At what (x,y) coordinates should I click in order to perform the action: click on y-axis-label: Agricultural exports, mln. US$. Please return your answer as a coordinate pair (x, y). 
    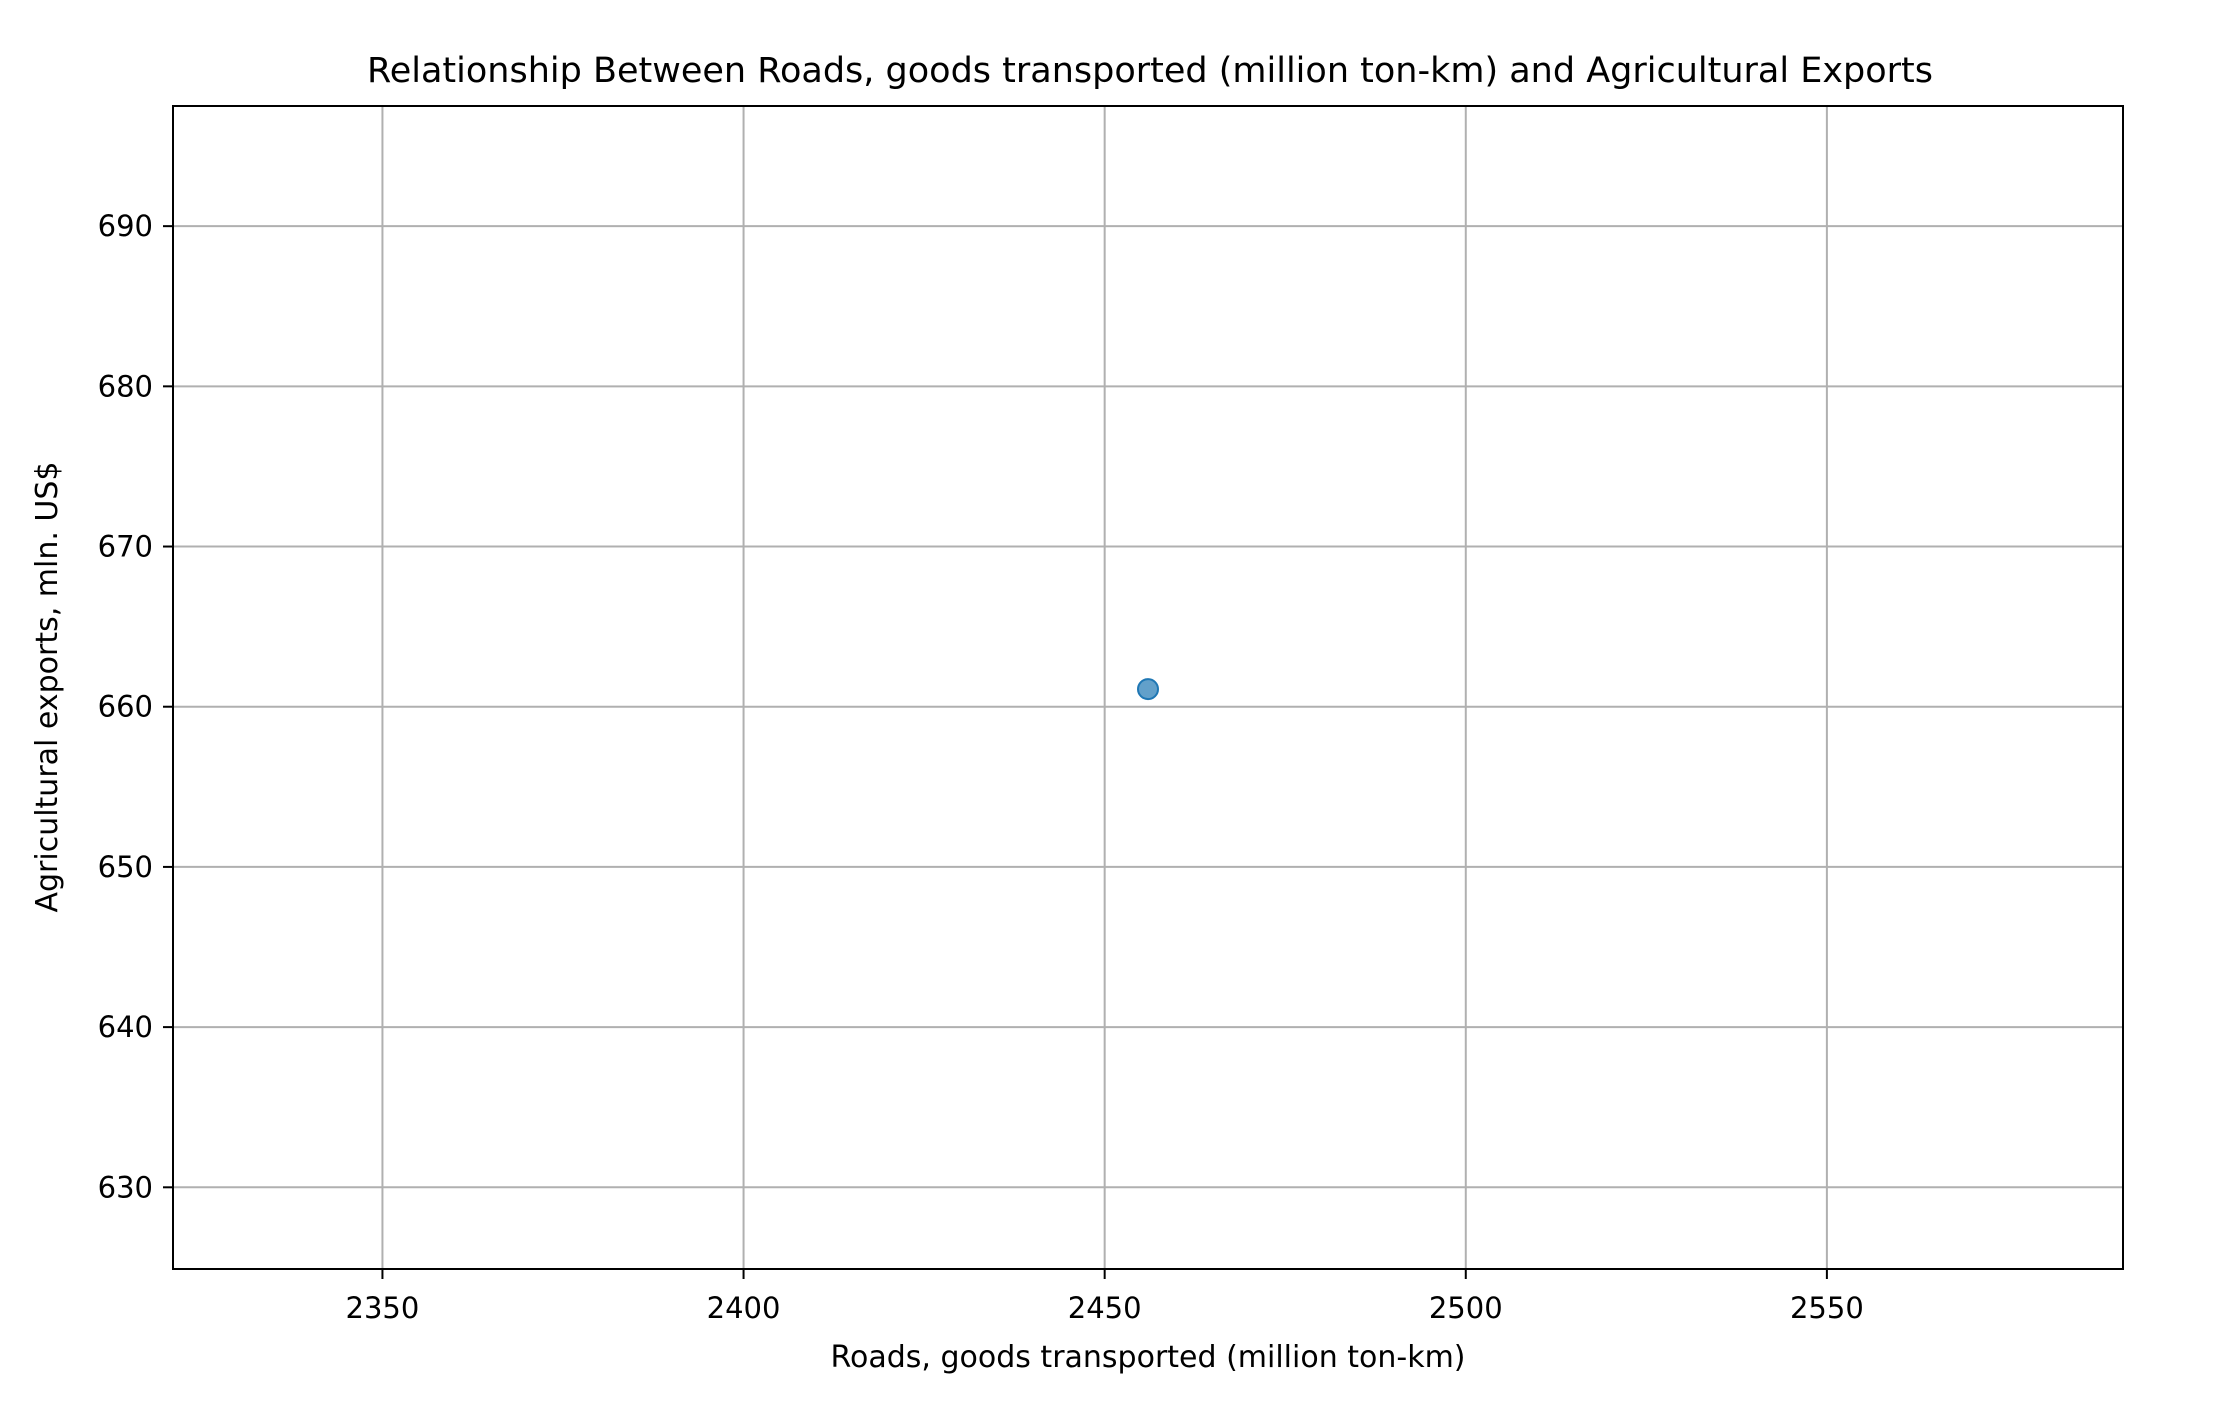
    Looking at the image, I should click on (47, 686).